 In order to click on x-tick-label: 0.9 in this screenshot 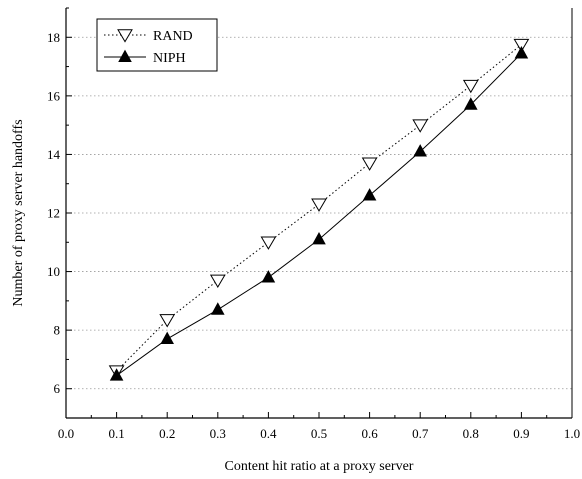, I will do `click(521, 433)`.